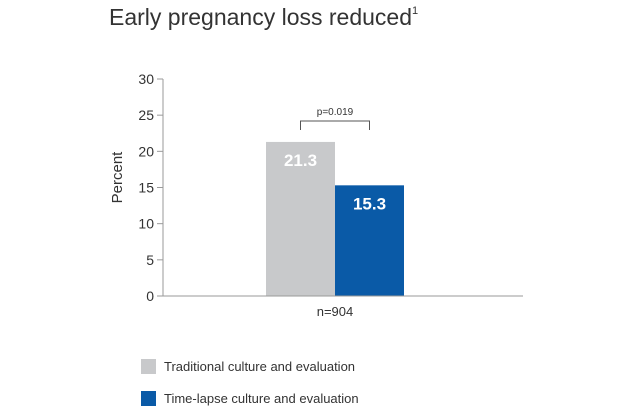 Image resolution: width=640 pixels, height=420 pixels. Describe the element at coordinates (335, 125) in the screenshot. I see `significance-bracket` at that location.